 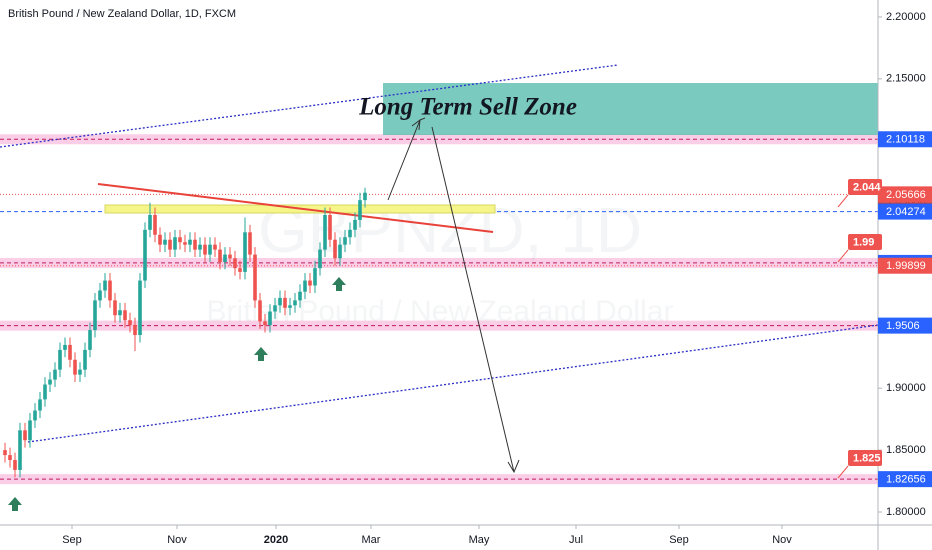 I want to click on price-label: 2.04274, so click(x=906, y=212).